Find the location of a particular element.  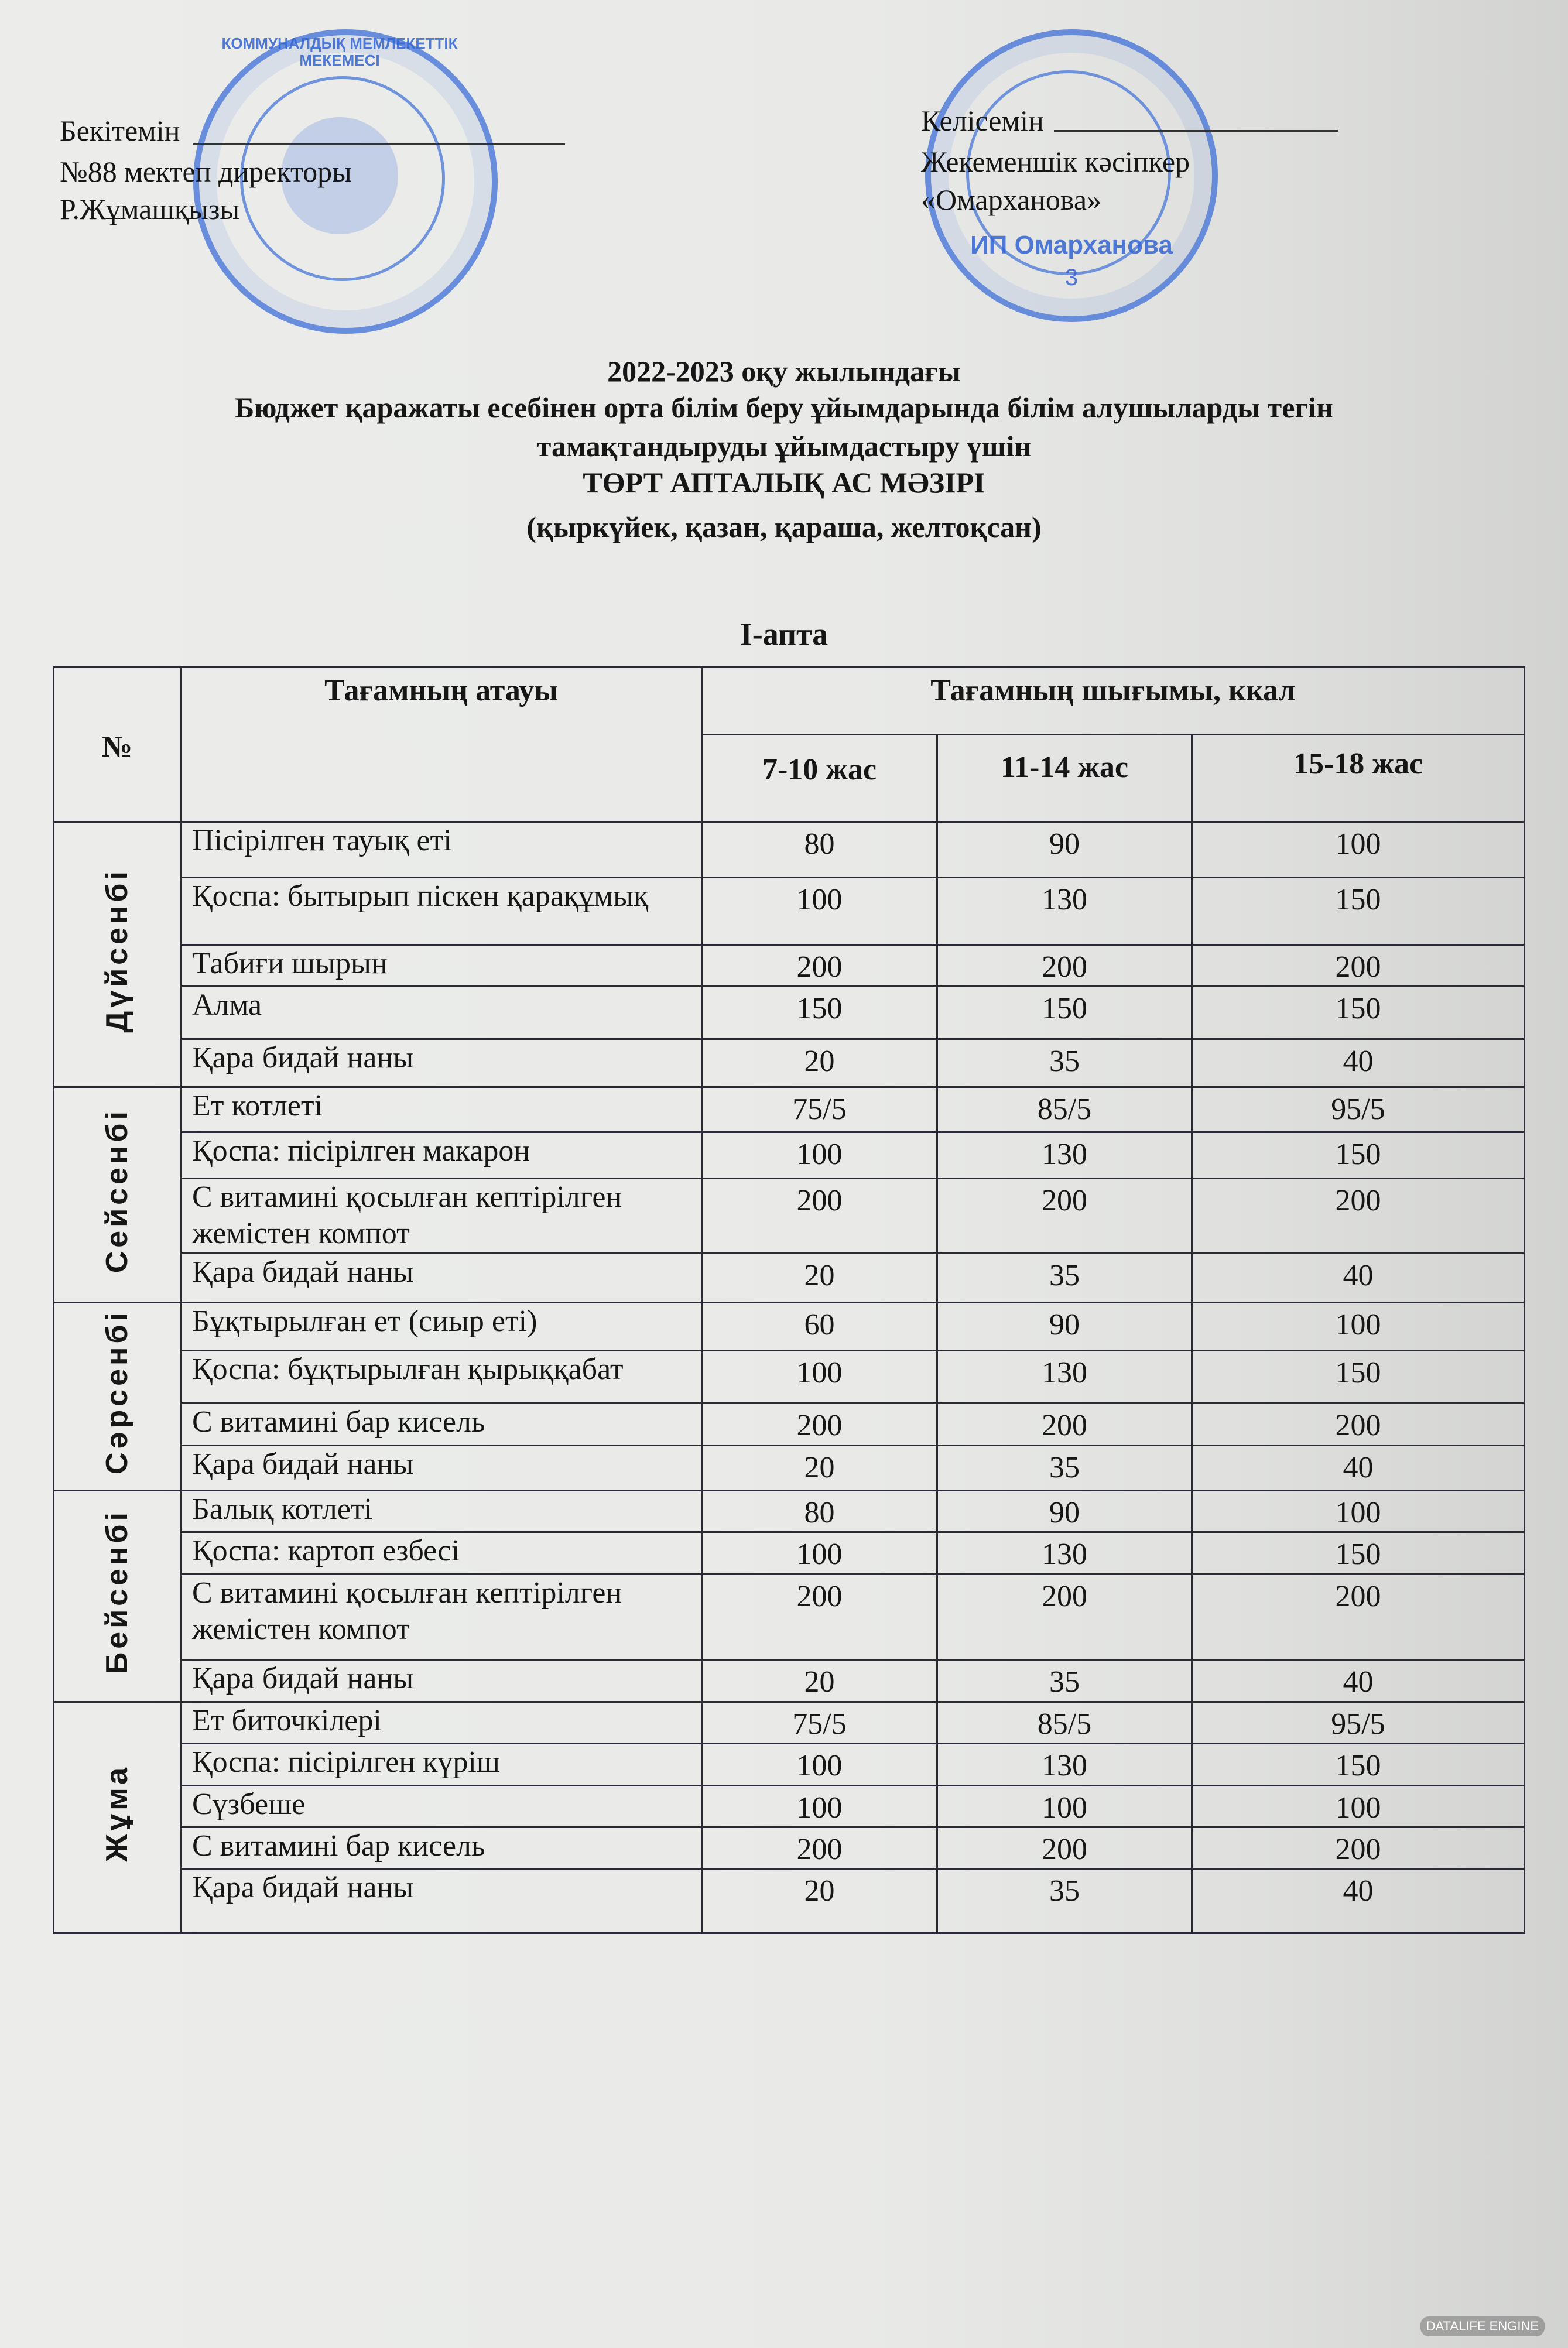

dish-name-cell: Балық котлеті is located at coordinates (441, 1511).